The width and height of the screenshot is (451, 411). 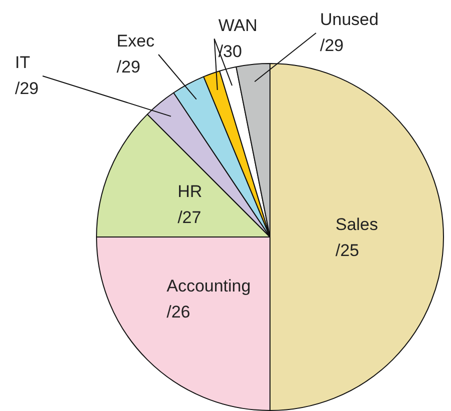 What do you see at coordinates (238, 38) in the screenshot?
I see `slice-label: WAN /30` at bounding box center [238, 38].